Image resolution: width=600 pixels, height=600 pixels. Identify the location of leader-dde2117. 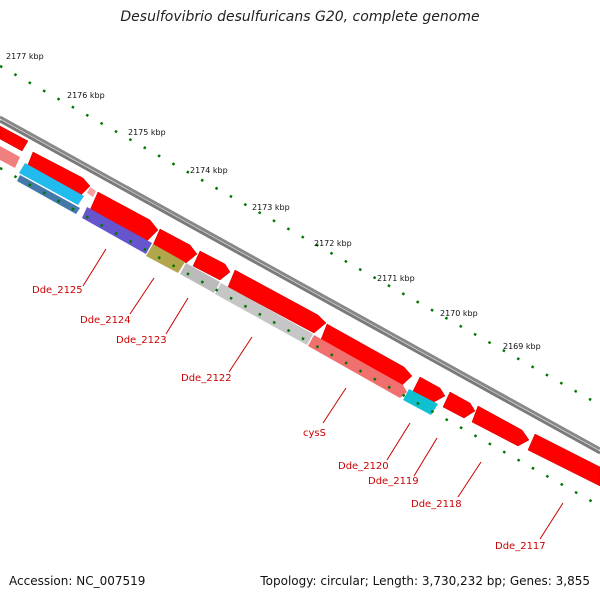
(551, 521).